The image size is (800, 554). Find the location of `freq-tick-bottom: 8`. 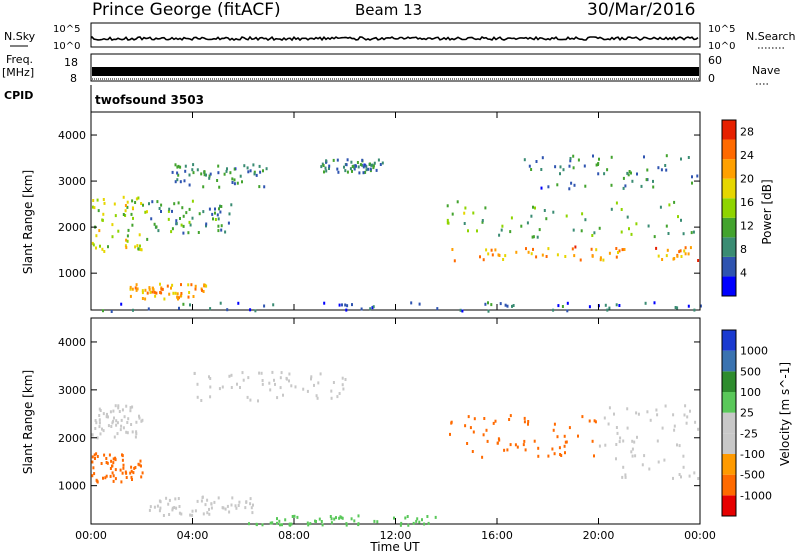

freq-tick-bottom: 8 is located at coordinates (73, 78).